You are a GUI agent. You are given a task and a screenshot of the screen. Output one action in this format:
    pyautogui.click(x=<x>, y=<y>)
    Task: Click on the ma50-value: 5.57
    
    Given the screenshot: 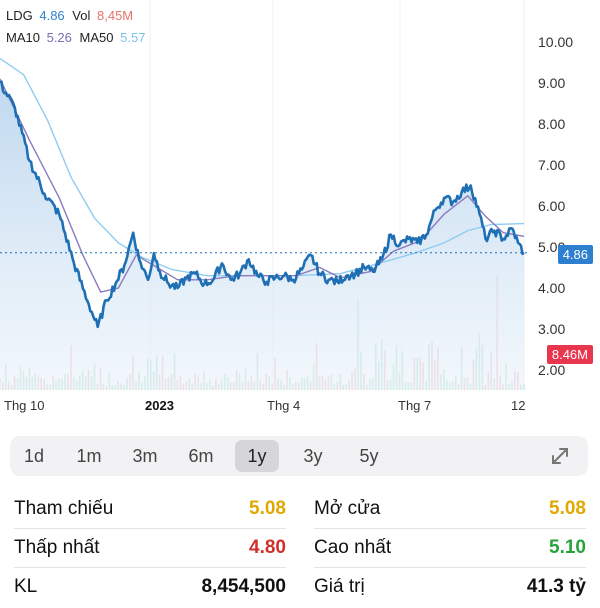 What is the action you would take?
    pyautogui.click(x=133, y=37)
    